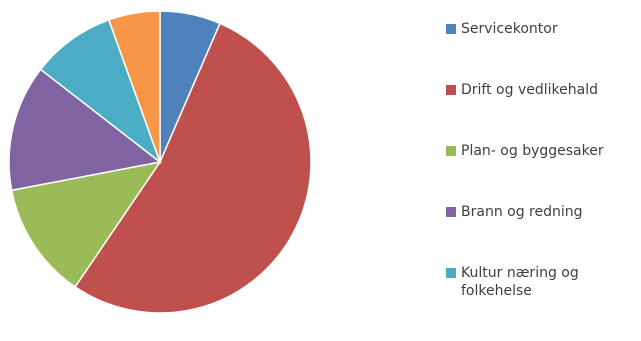 The image size is (641, 341). Describe the element at coordinates (529, 90) in the screenshot. I see `legend-label: Drift og vedlikehald` at that location.